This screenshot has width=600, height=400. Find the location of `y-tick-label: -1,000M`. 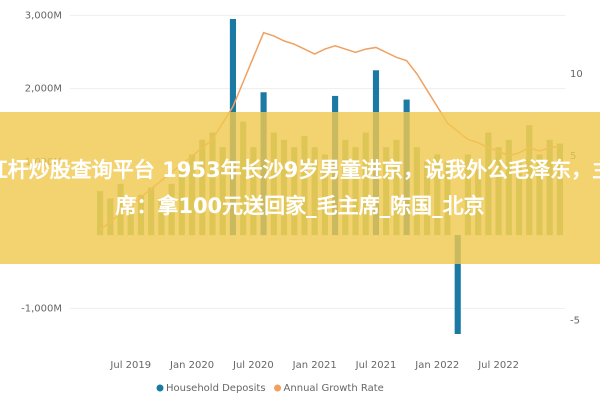

y-tick-label: -1,000M is located at coordinates (41, 308).